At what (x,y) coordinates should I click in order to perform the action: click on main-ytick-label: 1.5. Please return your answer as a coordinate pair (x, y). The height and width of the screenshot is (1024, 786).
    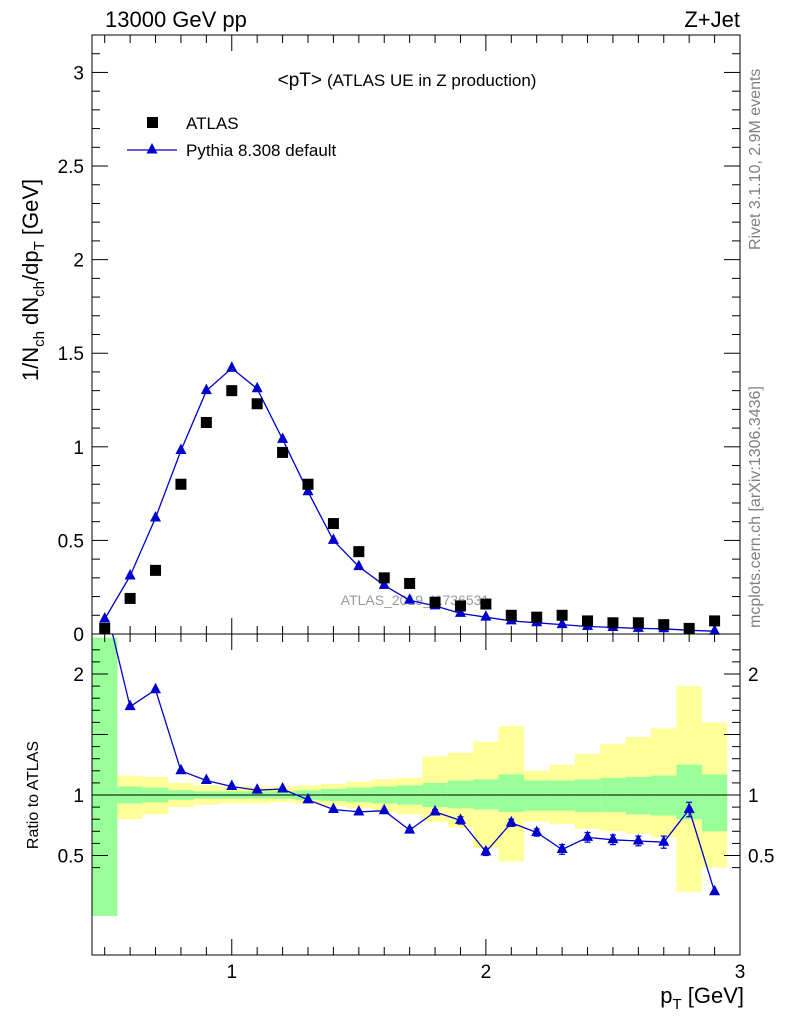
    Looking at the image, I should click on (71, 354).